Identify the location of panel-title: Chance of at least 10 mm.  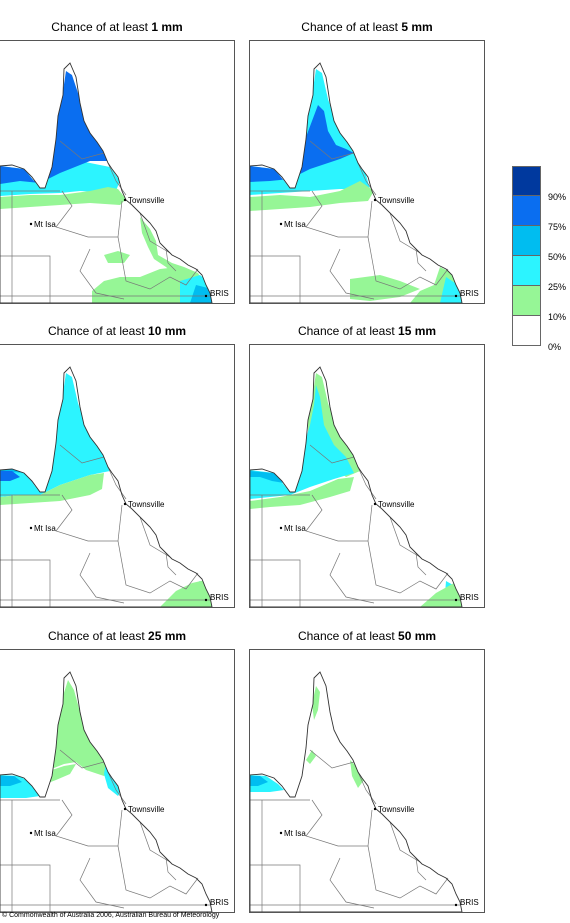
(117, 331).